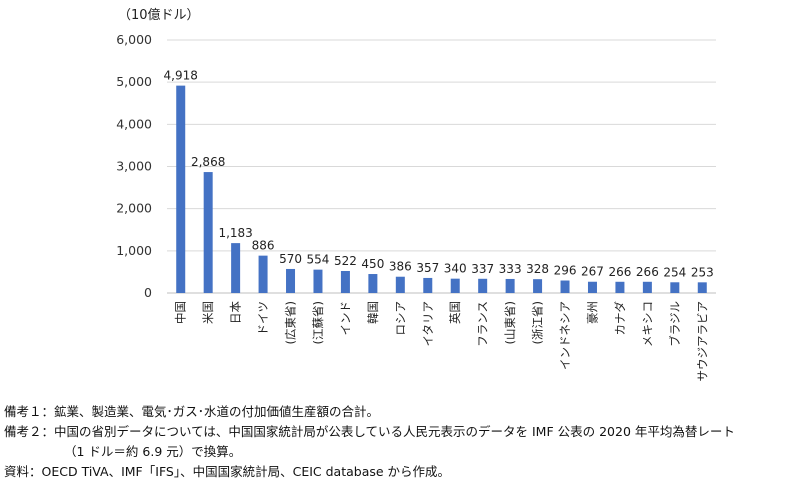  Describe the element at coordinates (592, 312) in the screenshot. I see `category-label: 豪州` at that location.